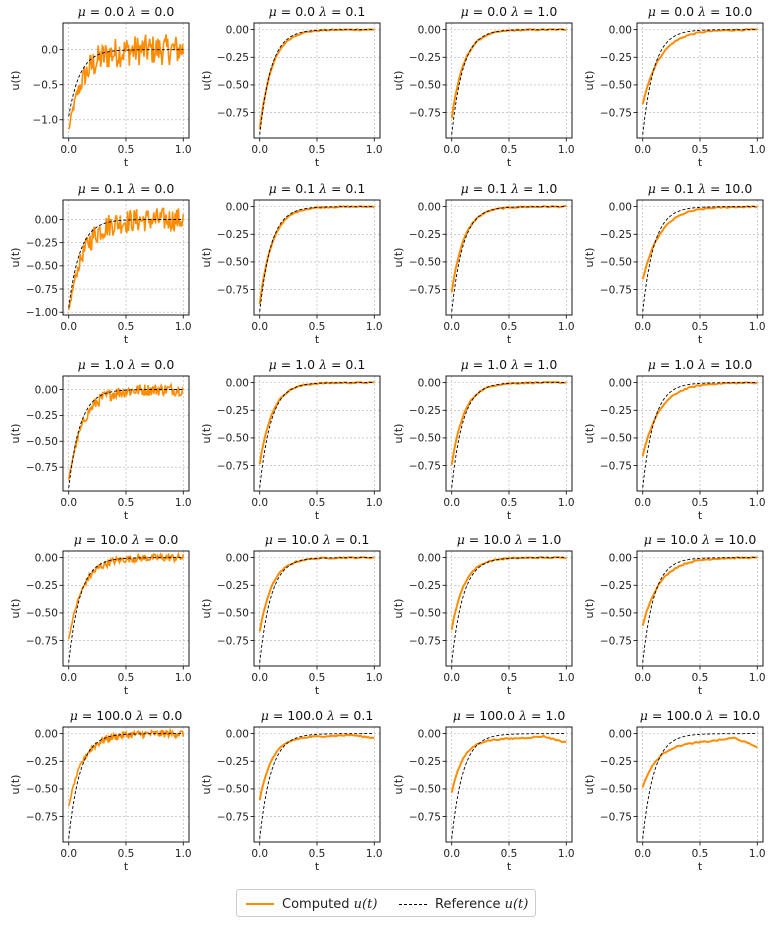 This screenshot has height=925, width=773. What do you see at coordinates (700, 364) in the screenshot?
I see `subplot-title: μ = 1.0 λ = 10.0` at bounding box center [700, 364].